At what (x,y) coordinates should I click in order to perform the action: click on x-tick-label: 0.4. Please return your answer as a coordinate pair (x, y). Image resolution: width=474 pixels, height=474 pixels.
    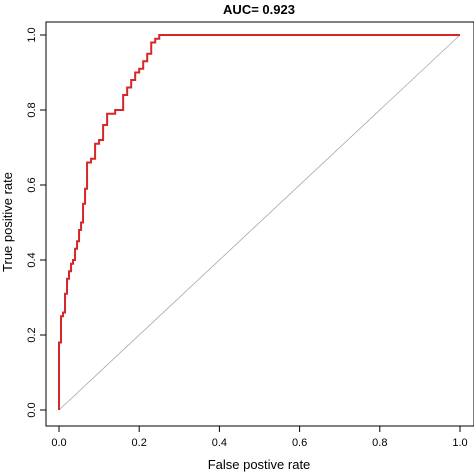
    Looking at the image, I should click on (219, 443).